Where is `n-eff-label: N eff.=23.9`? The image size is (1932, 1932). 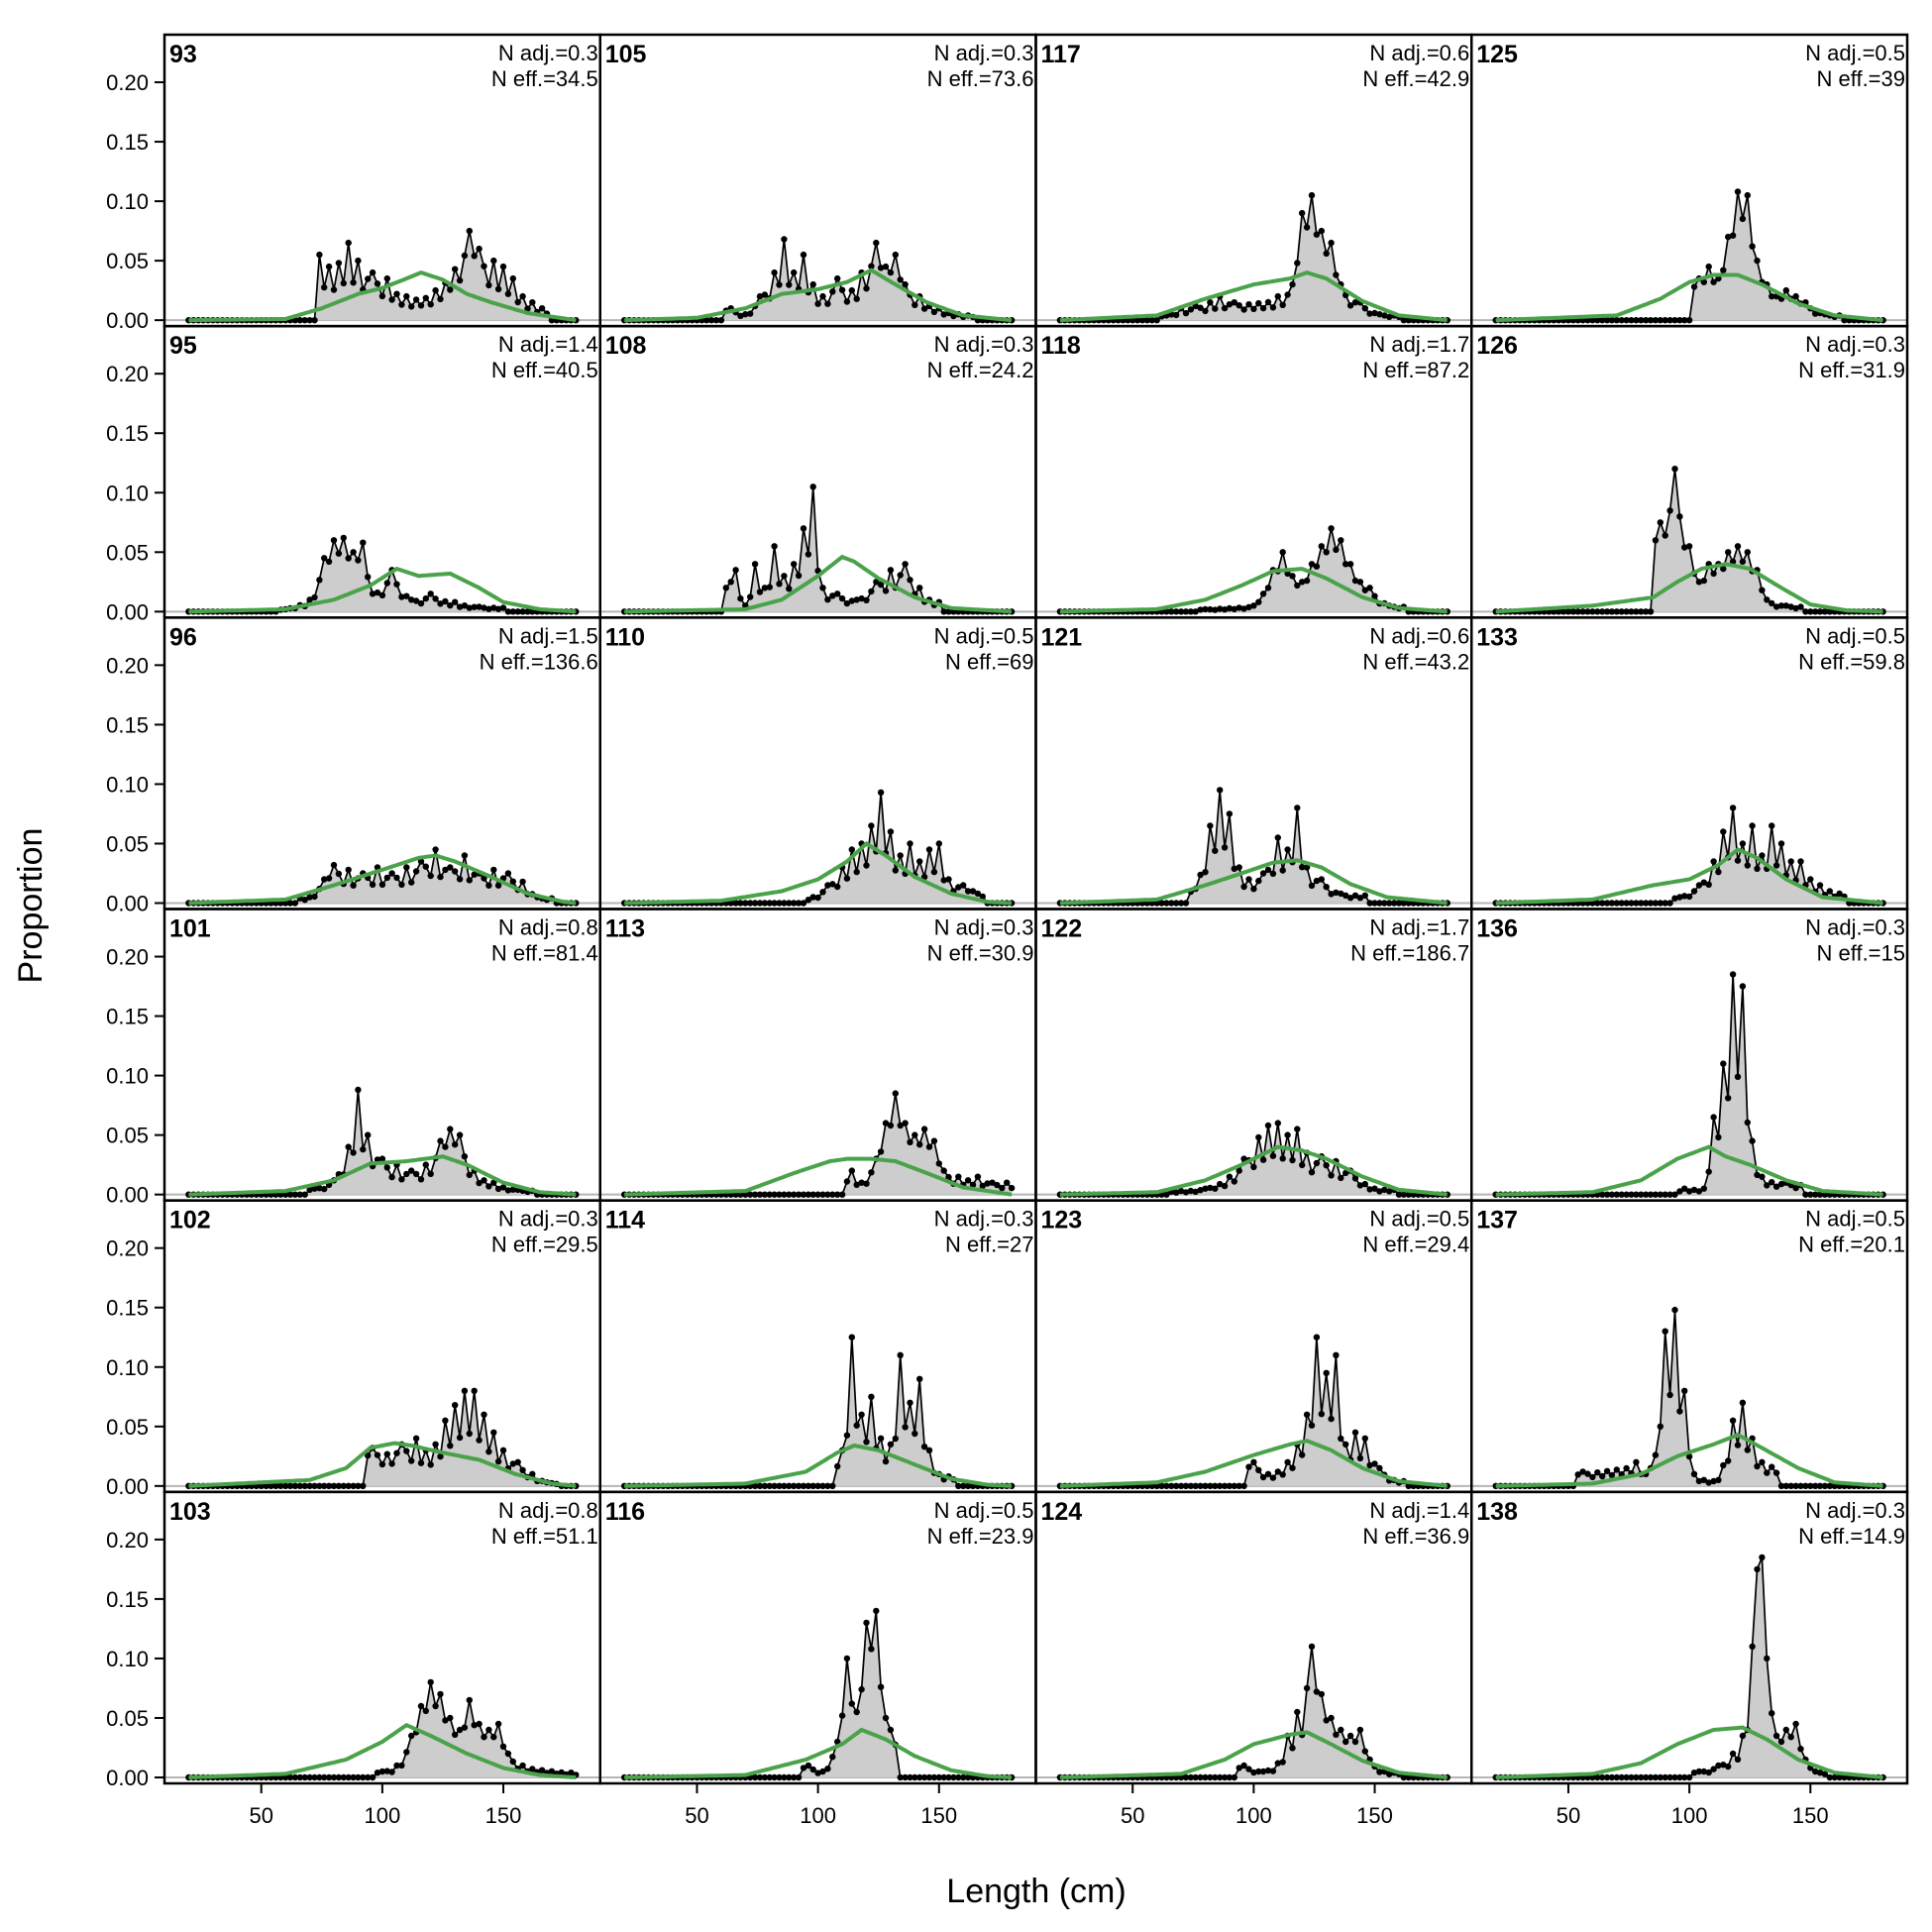
n-eff-label: N eff.=23.9 is located at coordinates (980, 1536).